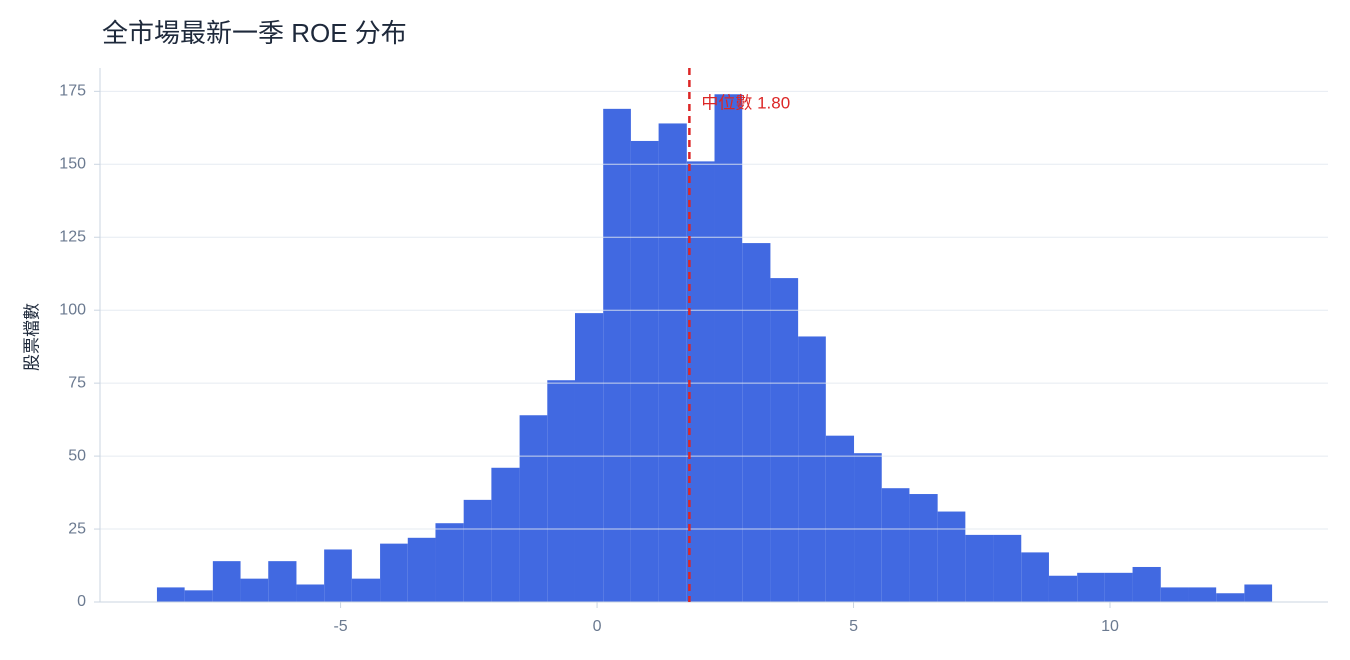  I want to click on y-tick-label: 75, so click(77, 382).